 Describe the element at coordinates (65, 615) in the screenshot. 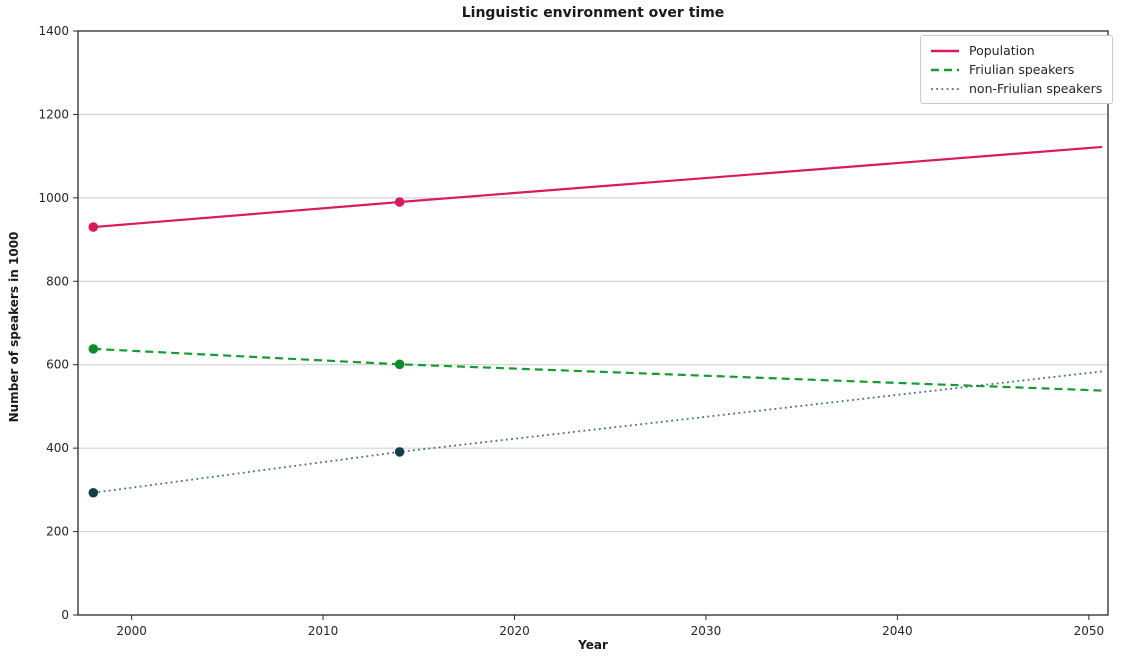

I see `y-tick-label: 0` at that location.